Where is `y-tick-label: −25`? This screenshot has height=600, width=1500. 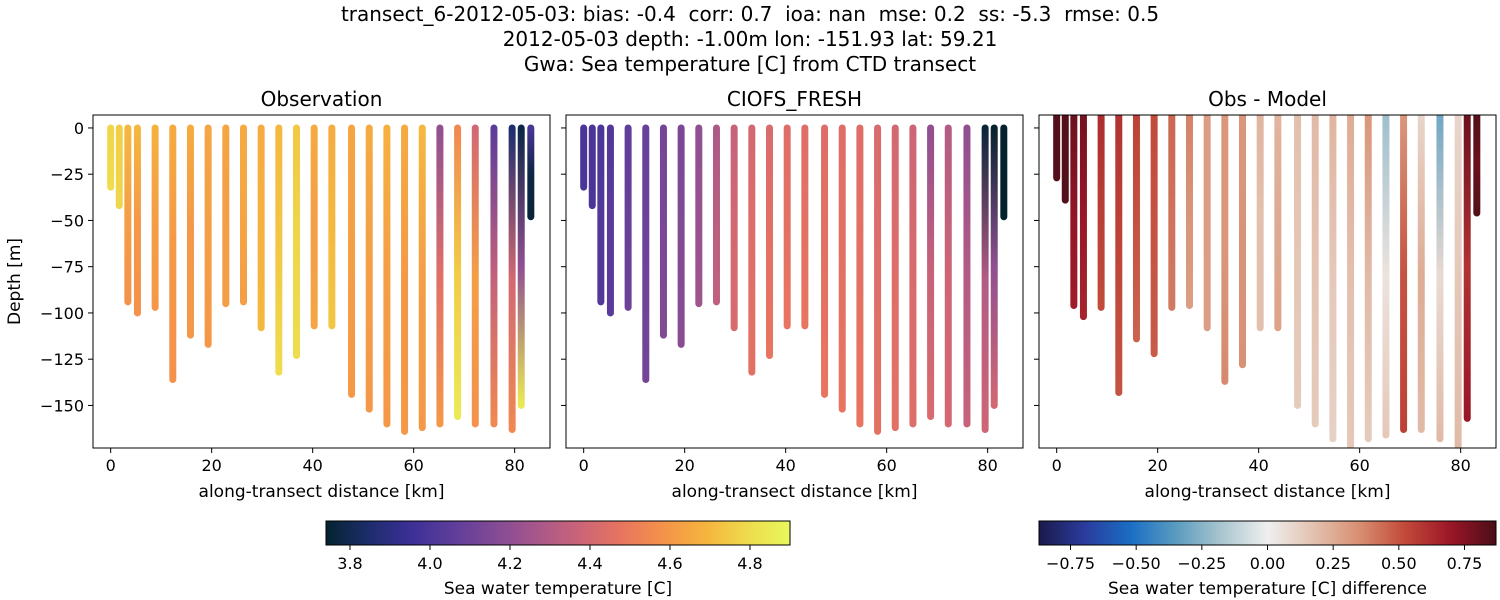 y-tick-label: −25 is located at coordinates (67, 174).